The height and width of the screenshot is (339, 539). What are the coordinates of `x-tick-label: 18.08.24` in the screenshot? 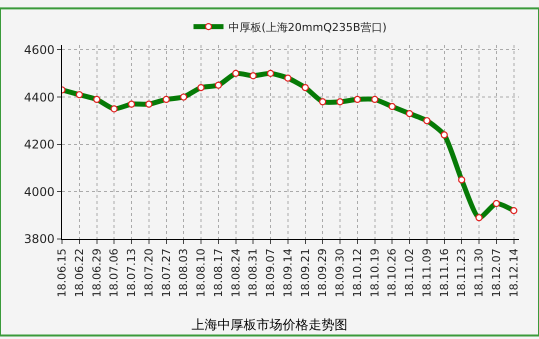 It's located at (235, 273).